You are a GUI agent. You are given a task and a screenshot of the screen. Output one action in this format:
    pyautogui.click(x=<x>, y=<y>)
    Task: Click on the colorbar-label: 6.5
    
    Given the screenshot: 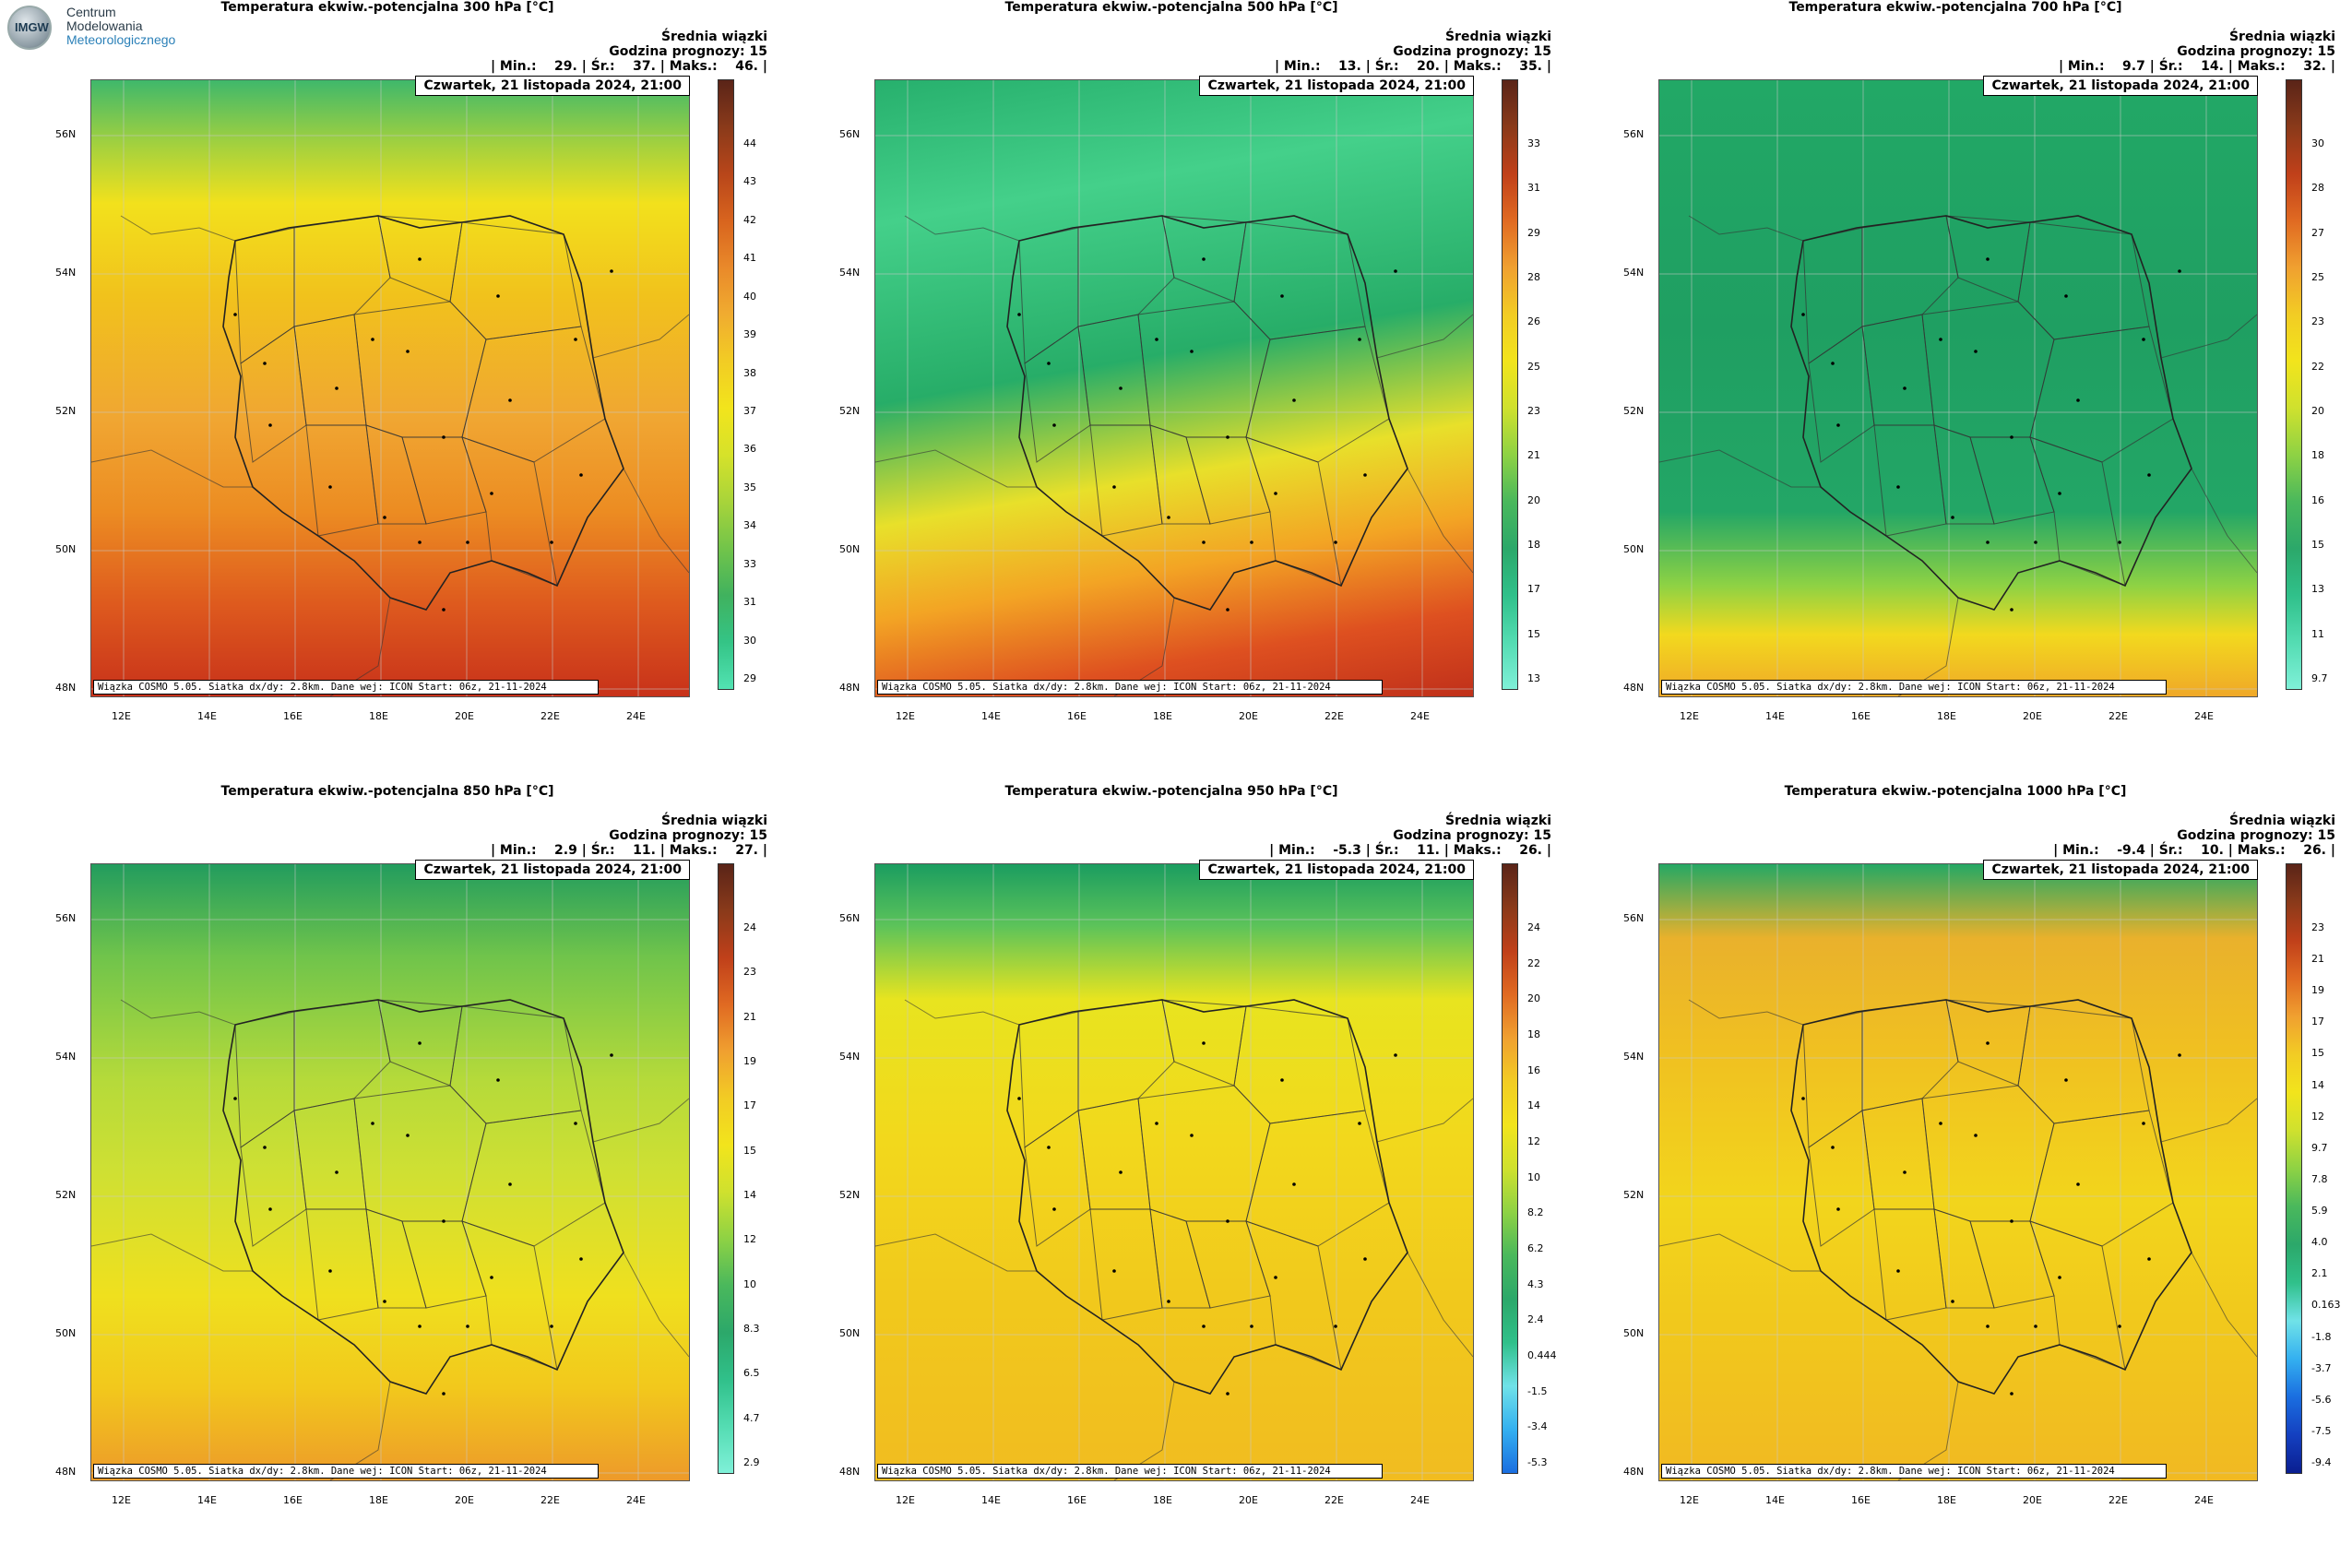 What is the action you would take?
    pyautogui.click(x=751, y=1373)
    